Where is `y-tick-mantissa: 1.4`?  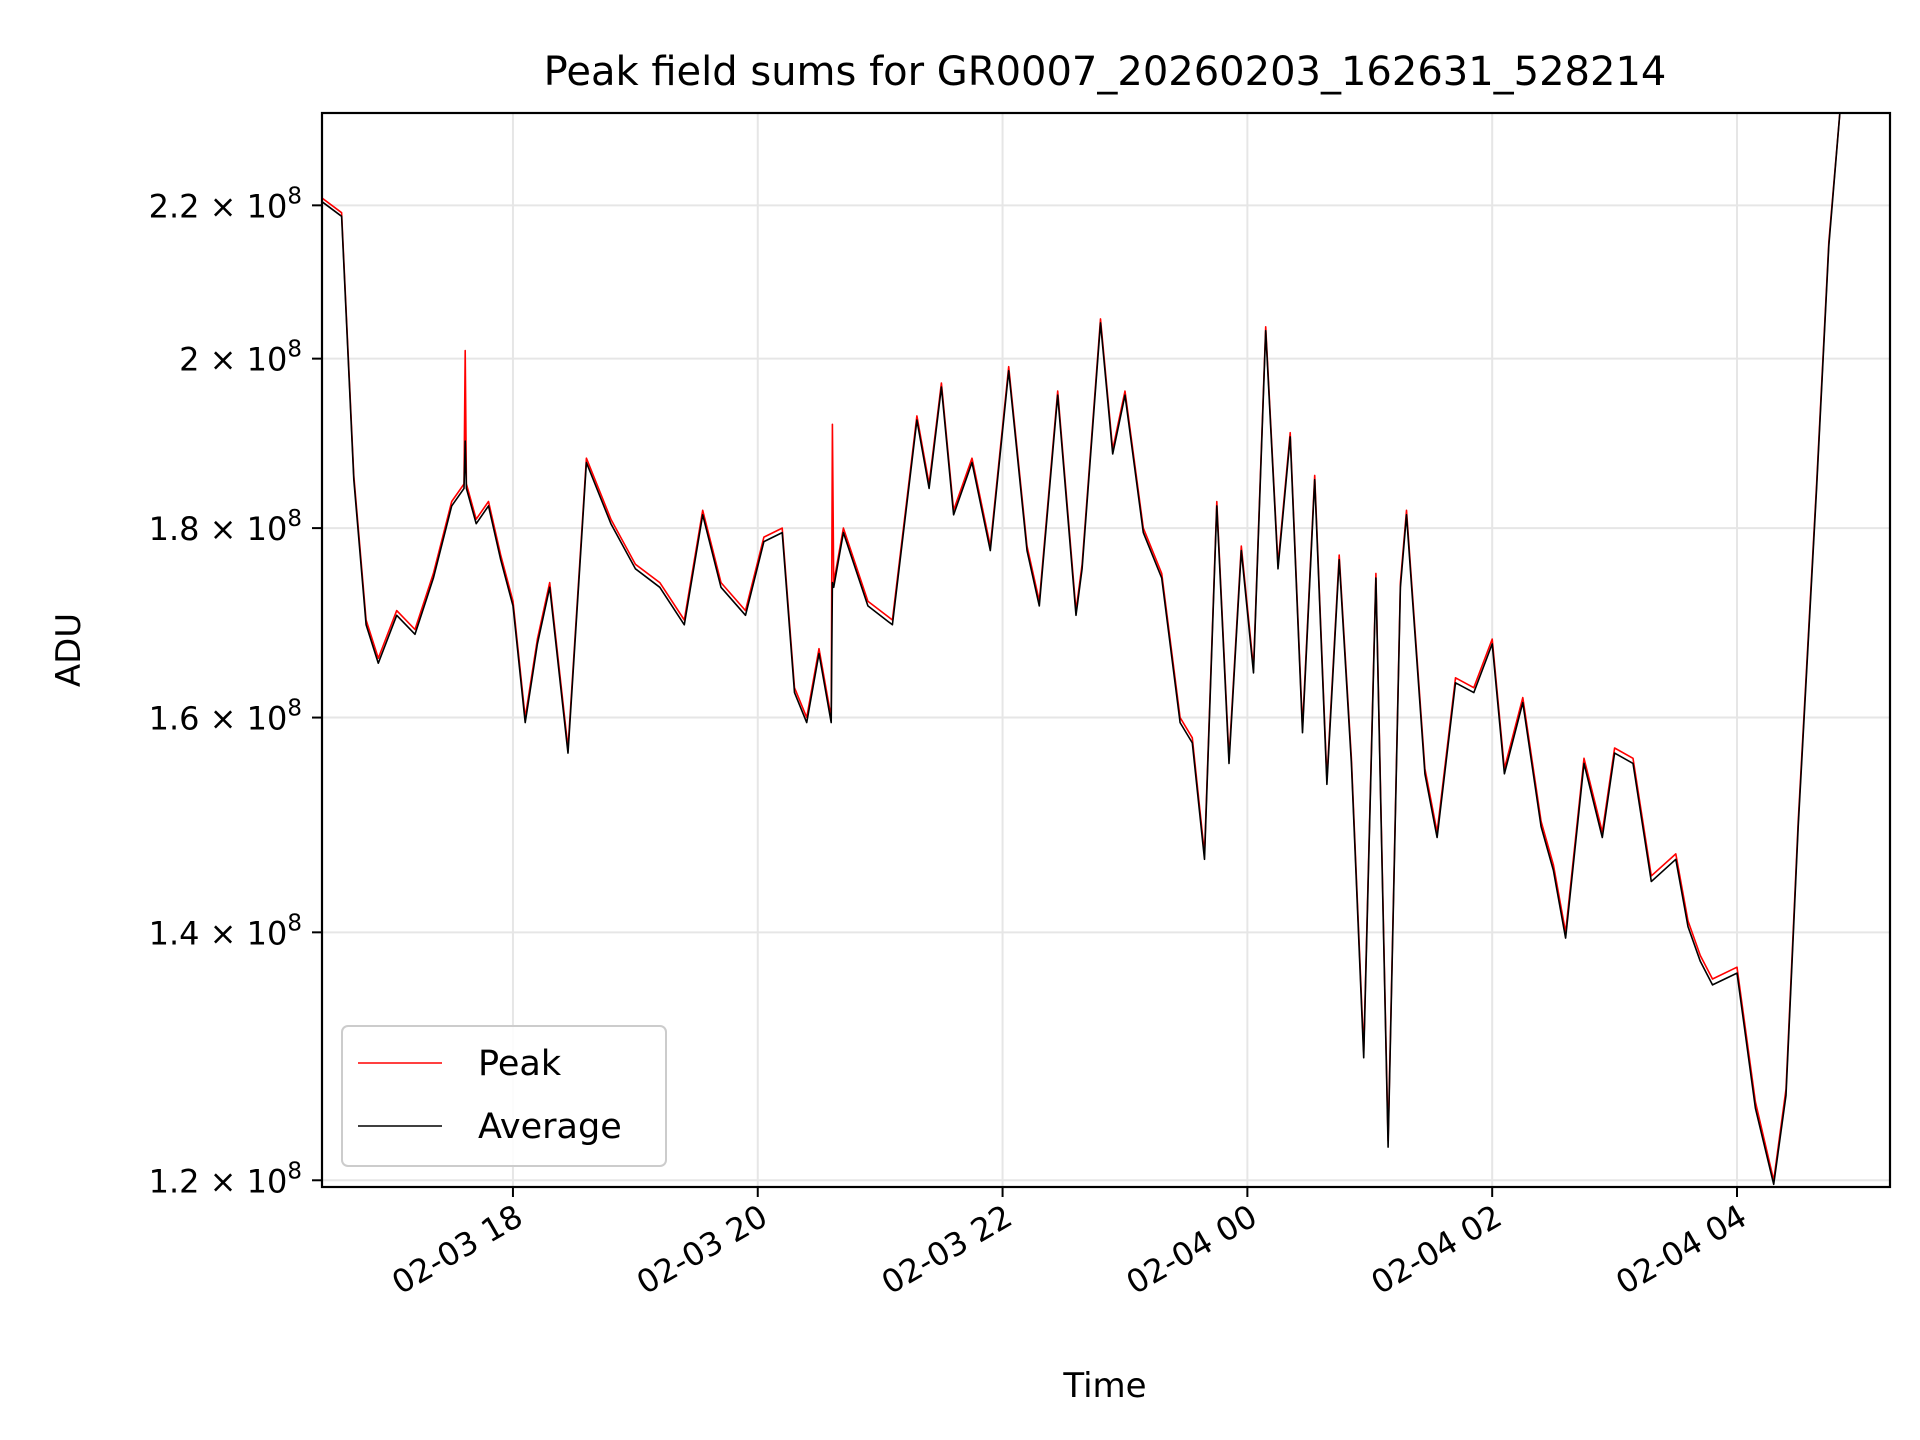 y-tick-mantissa: 1.4 is located at coordinates (174, 933).